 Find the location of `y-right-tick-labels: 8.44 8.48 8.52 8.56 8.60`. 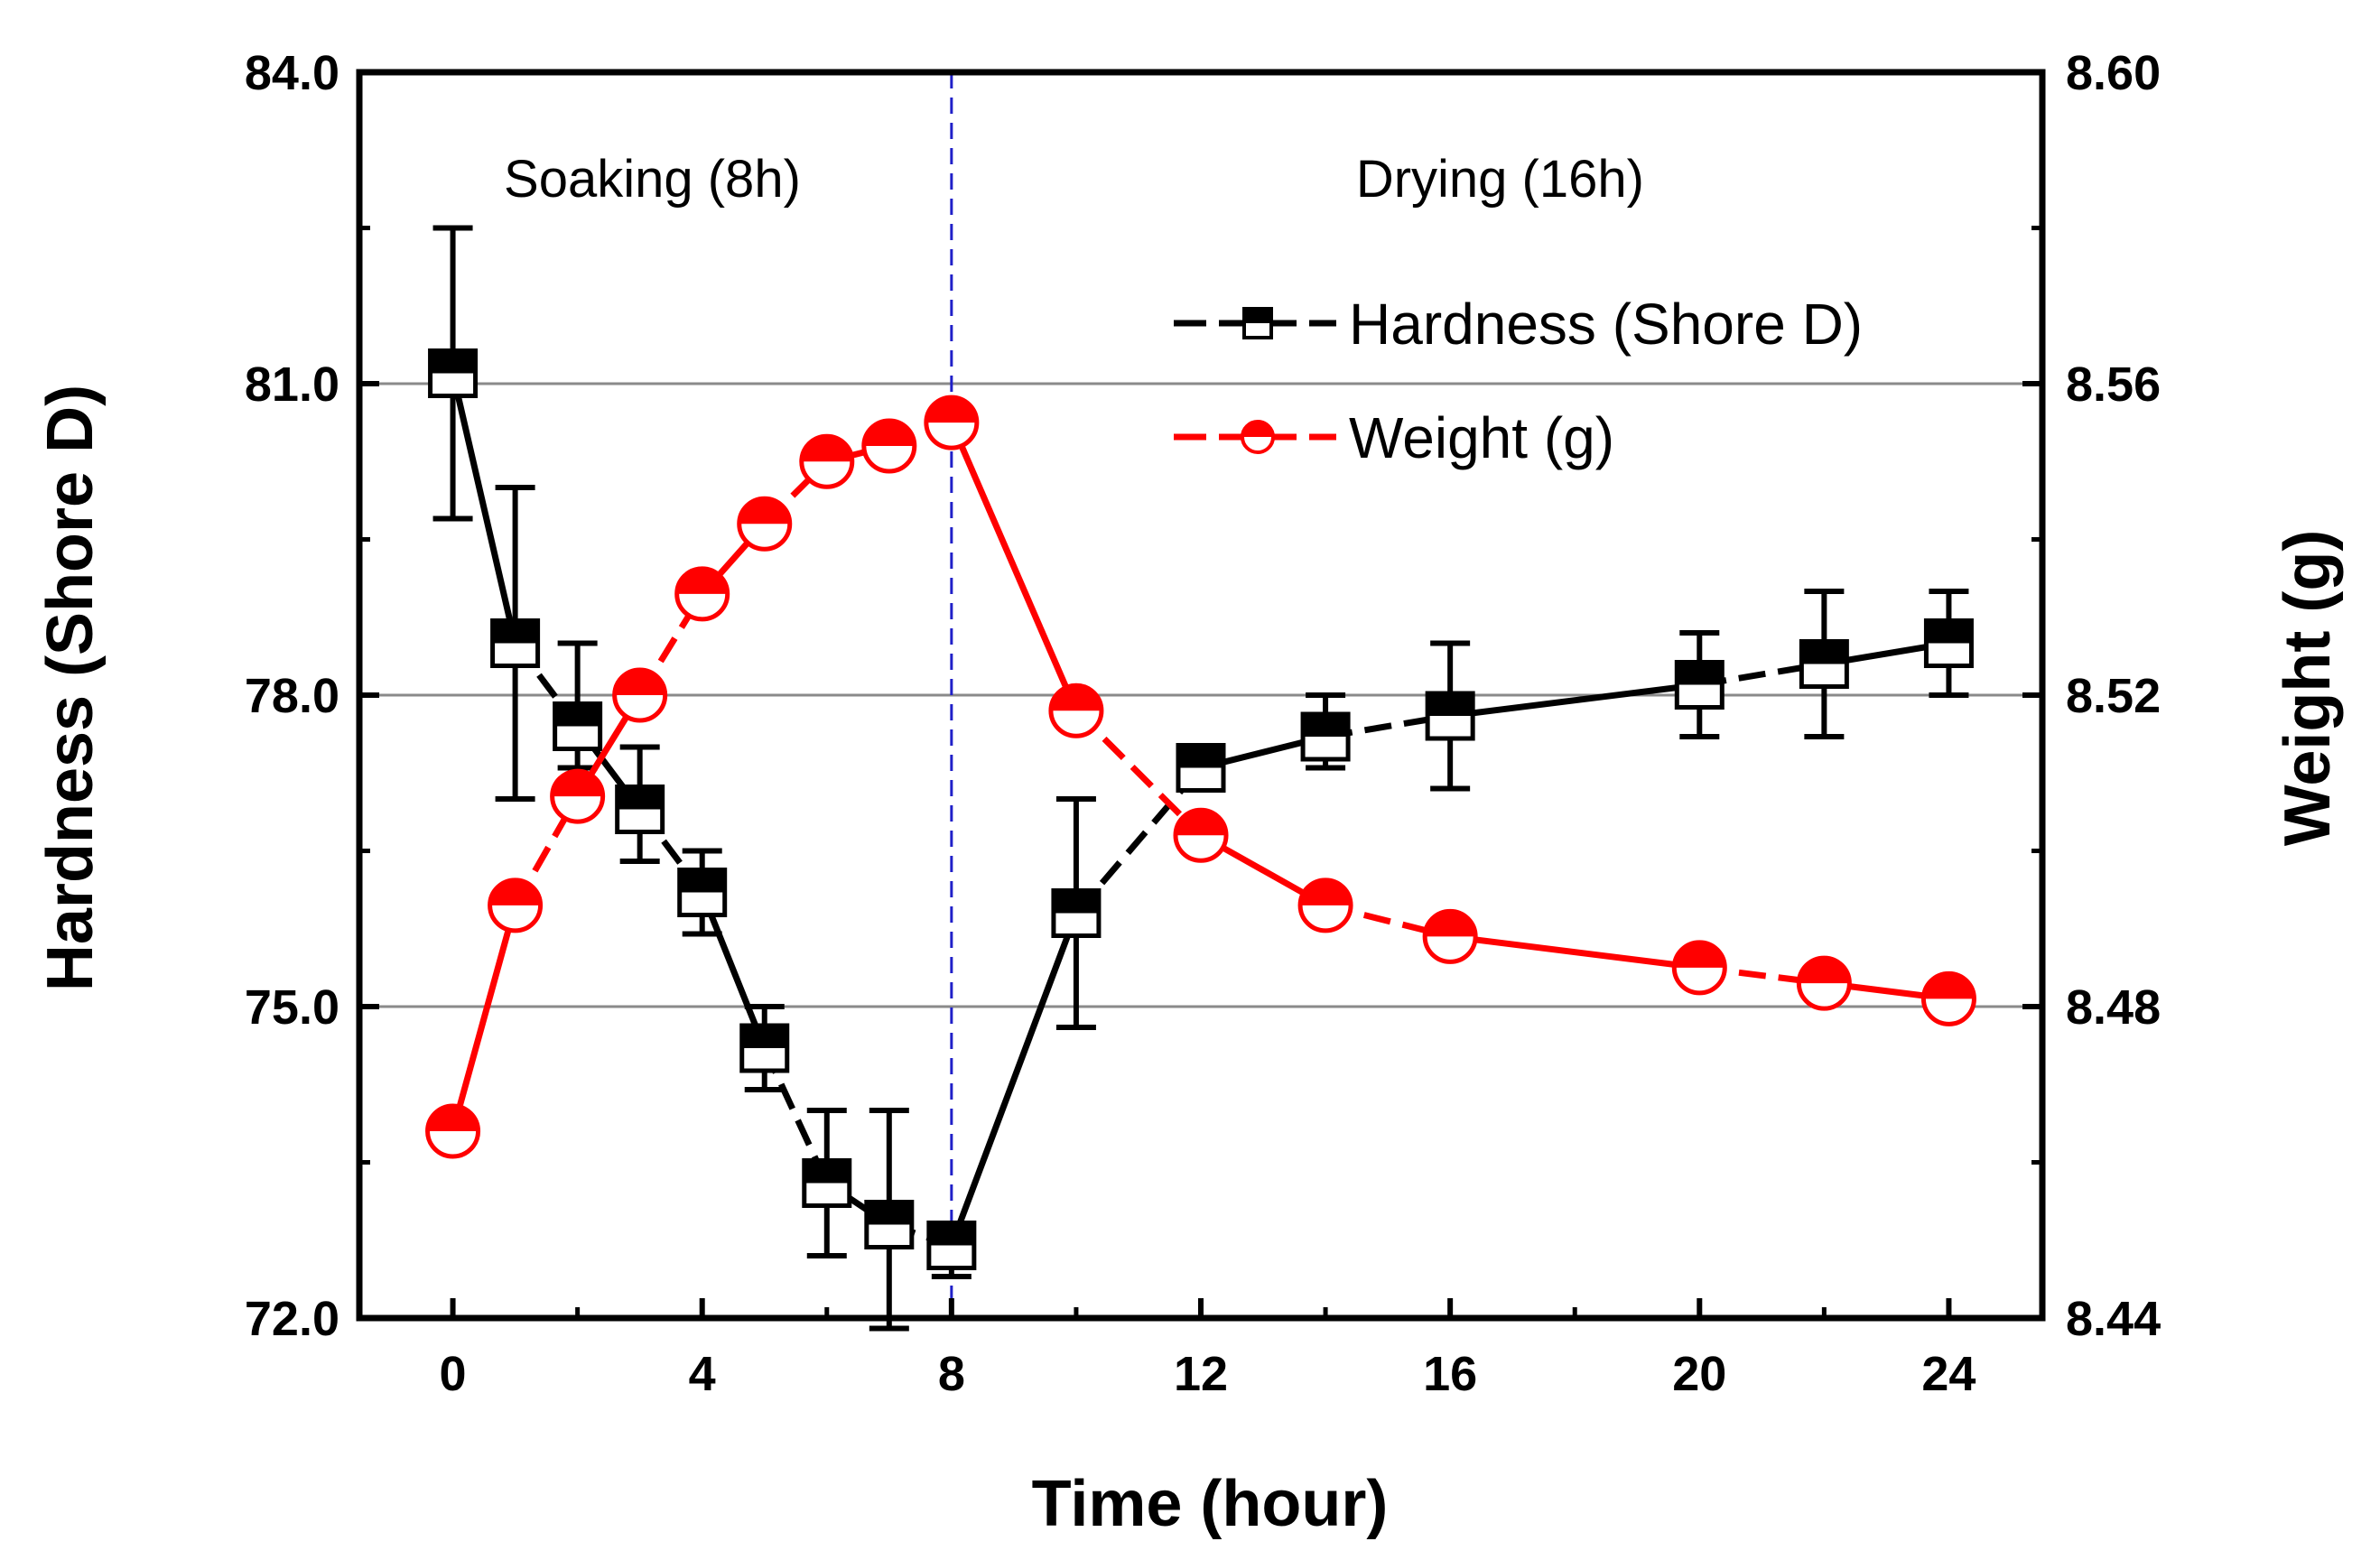

y-right-tick-labels: 8.44 8.48 8.52 8.56 8.60 is located at coordinates (2113, 696).